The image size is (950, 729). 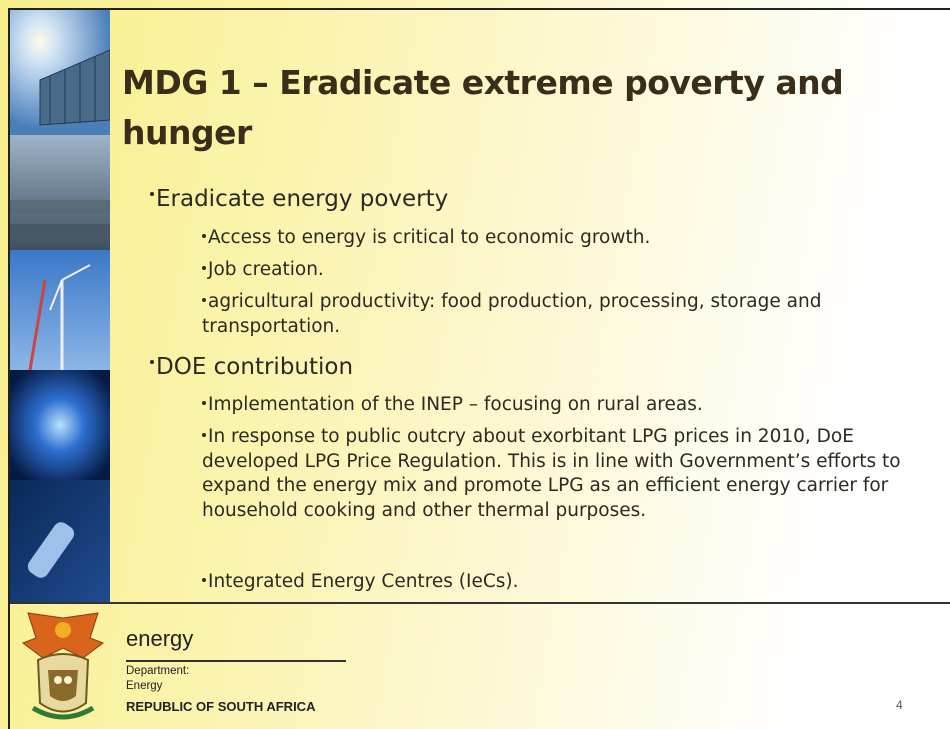 I want to click on brand-underline, so click(x=236, y=661).